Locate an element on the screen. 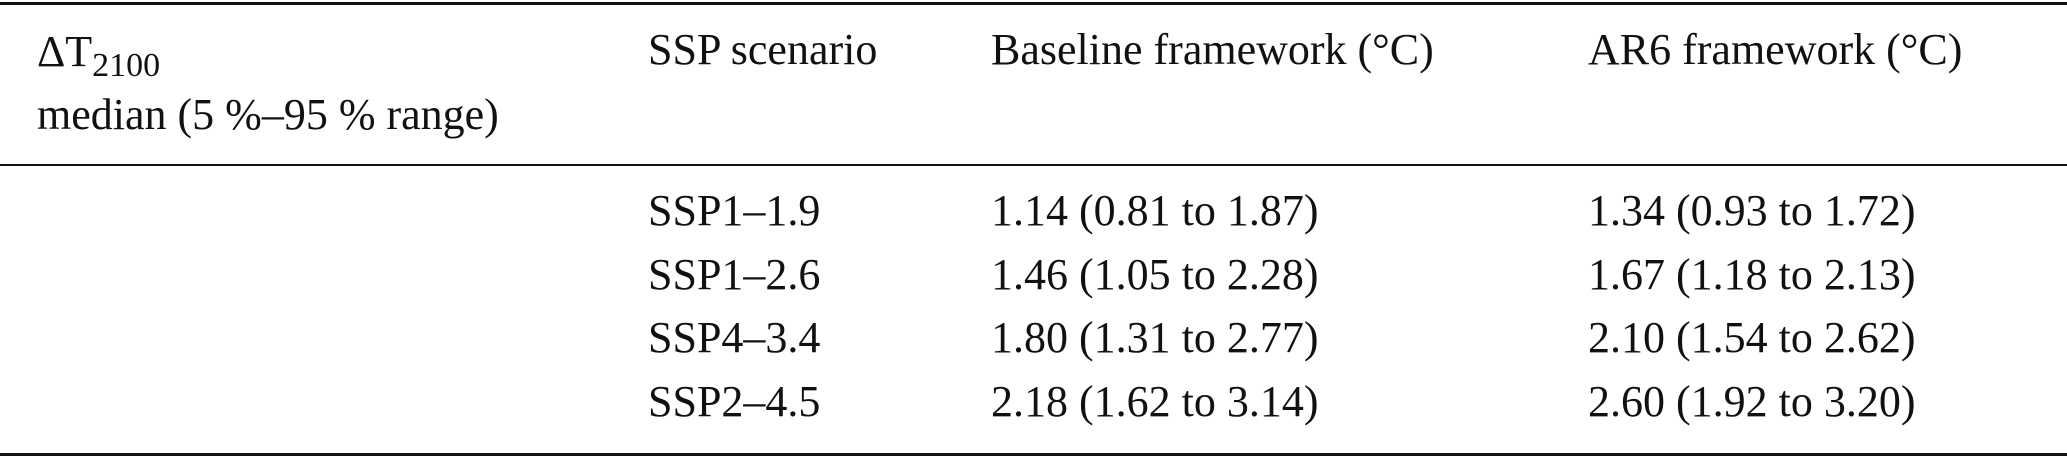 The image size is (2067, 458). bottom-rule is located at coordinates (1033, 454).